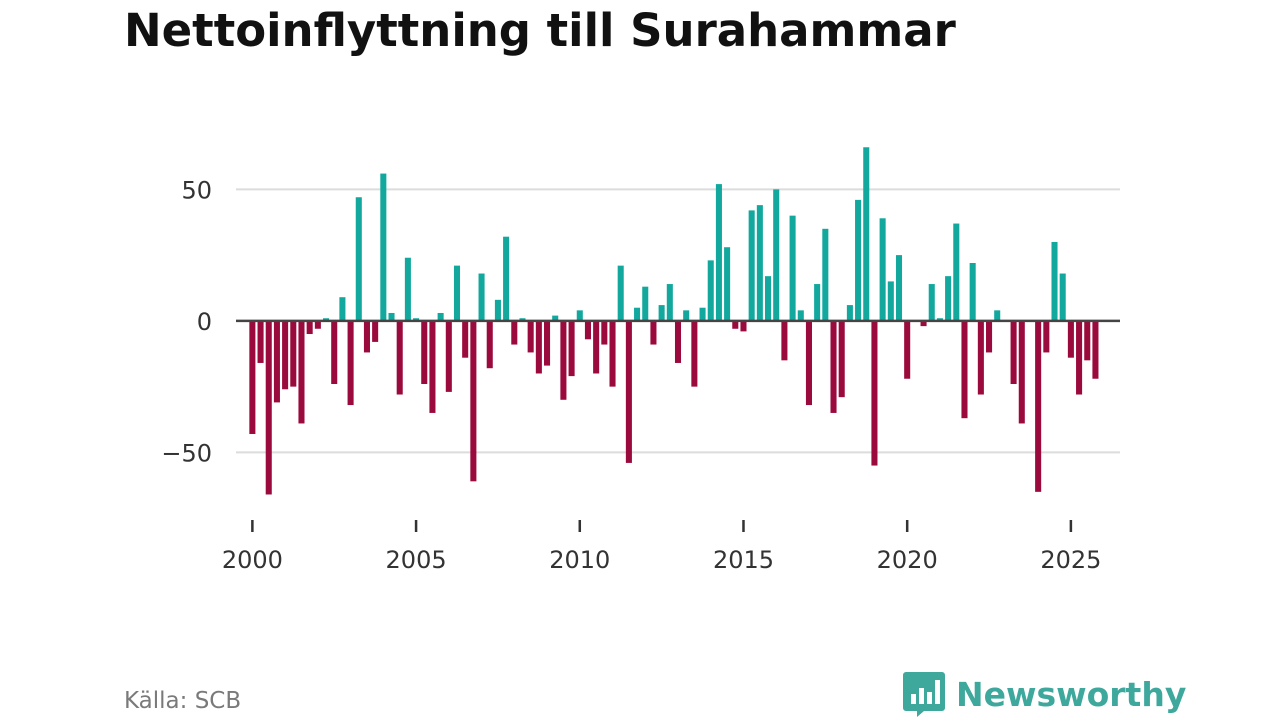  I want to click on x-tick-label: 2025, so click(1070, 560).